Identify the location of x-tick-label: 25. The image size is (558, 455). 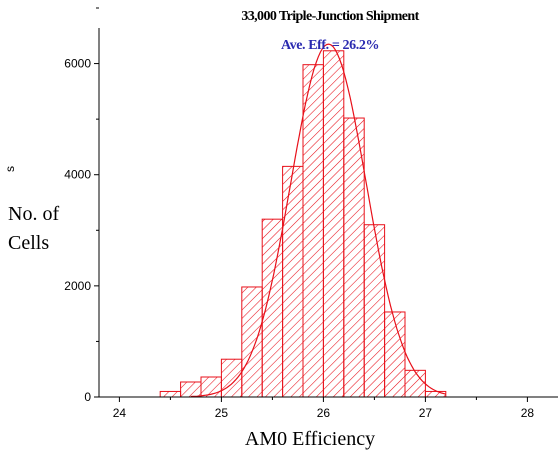
(222, 413).